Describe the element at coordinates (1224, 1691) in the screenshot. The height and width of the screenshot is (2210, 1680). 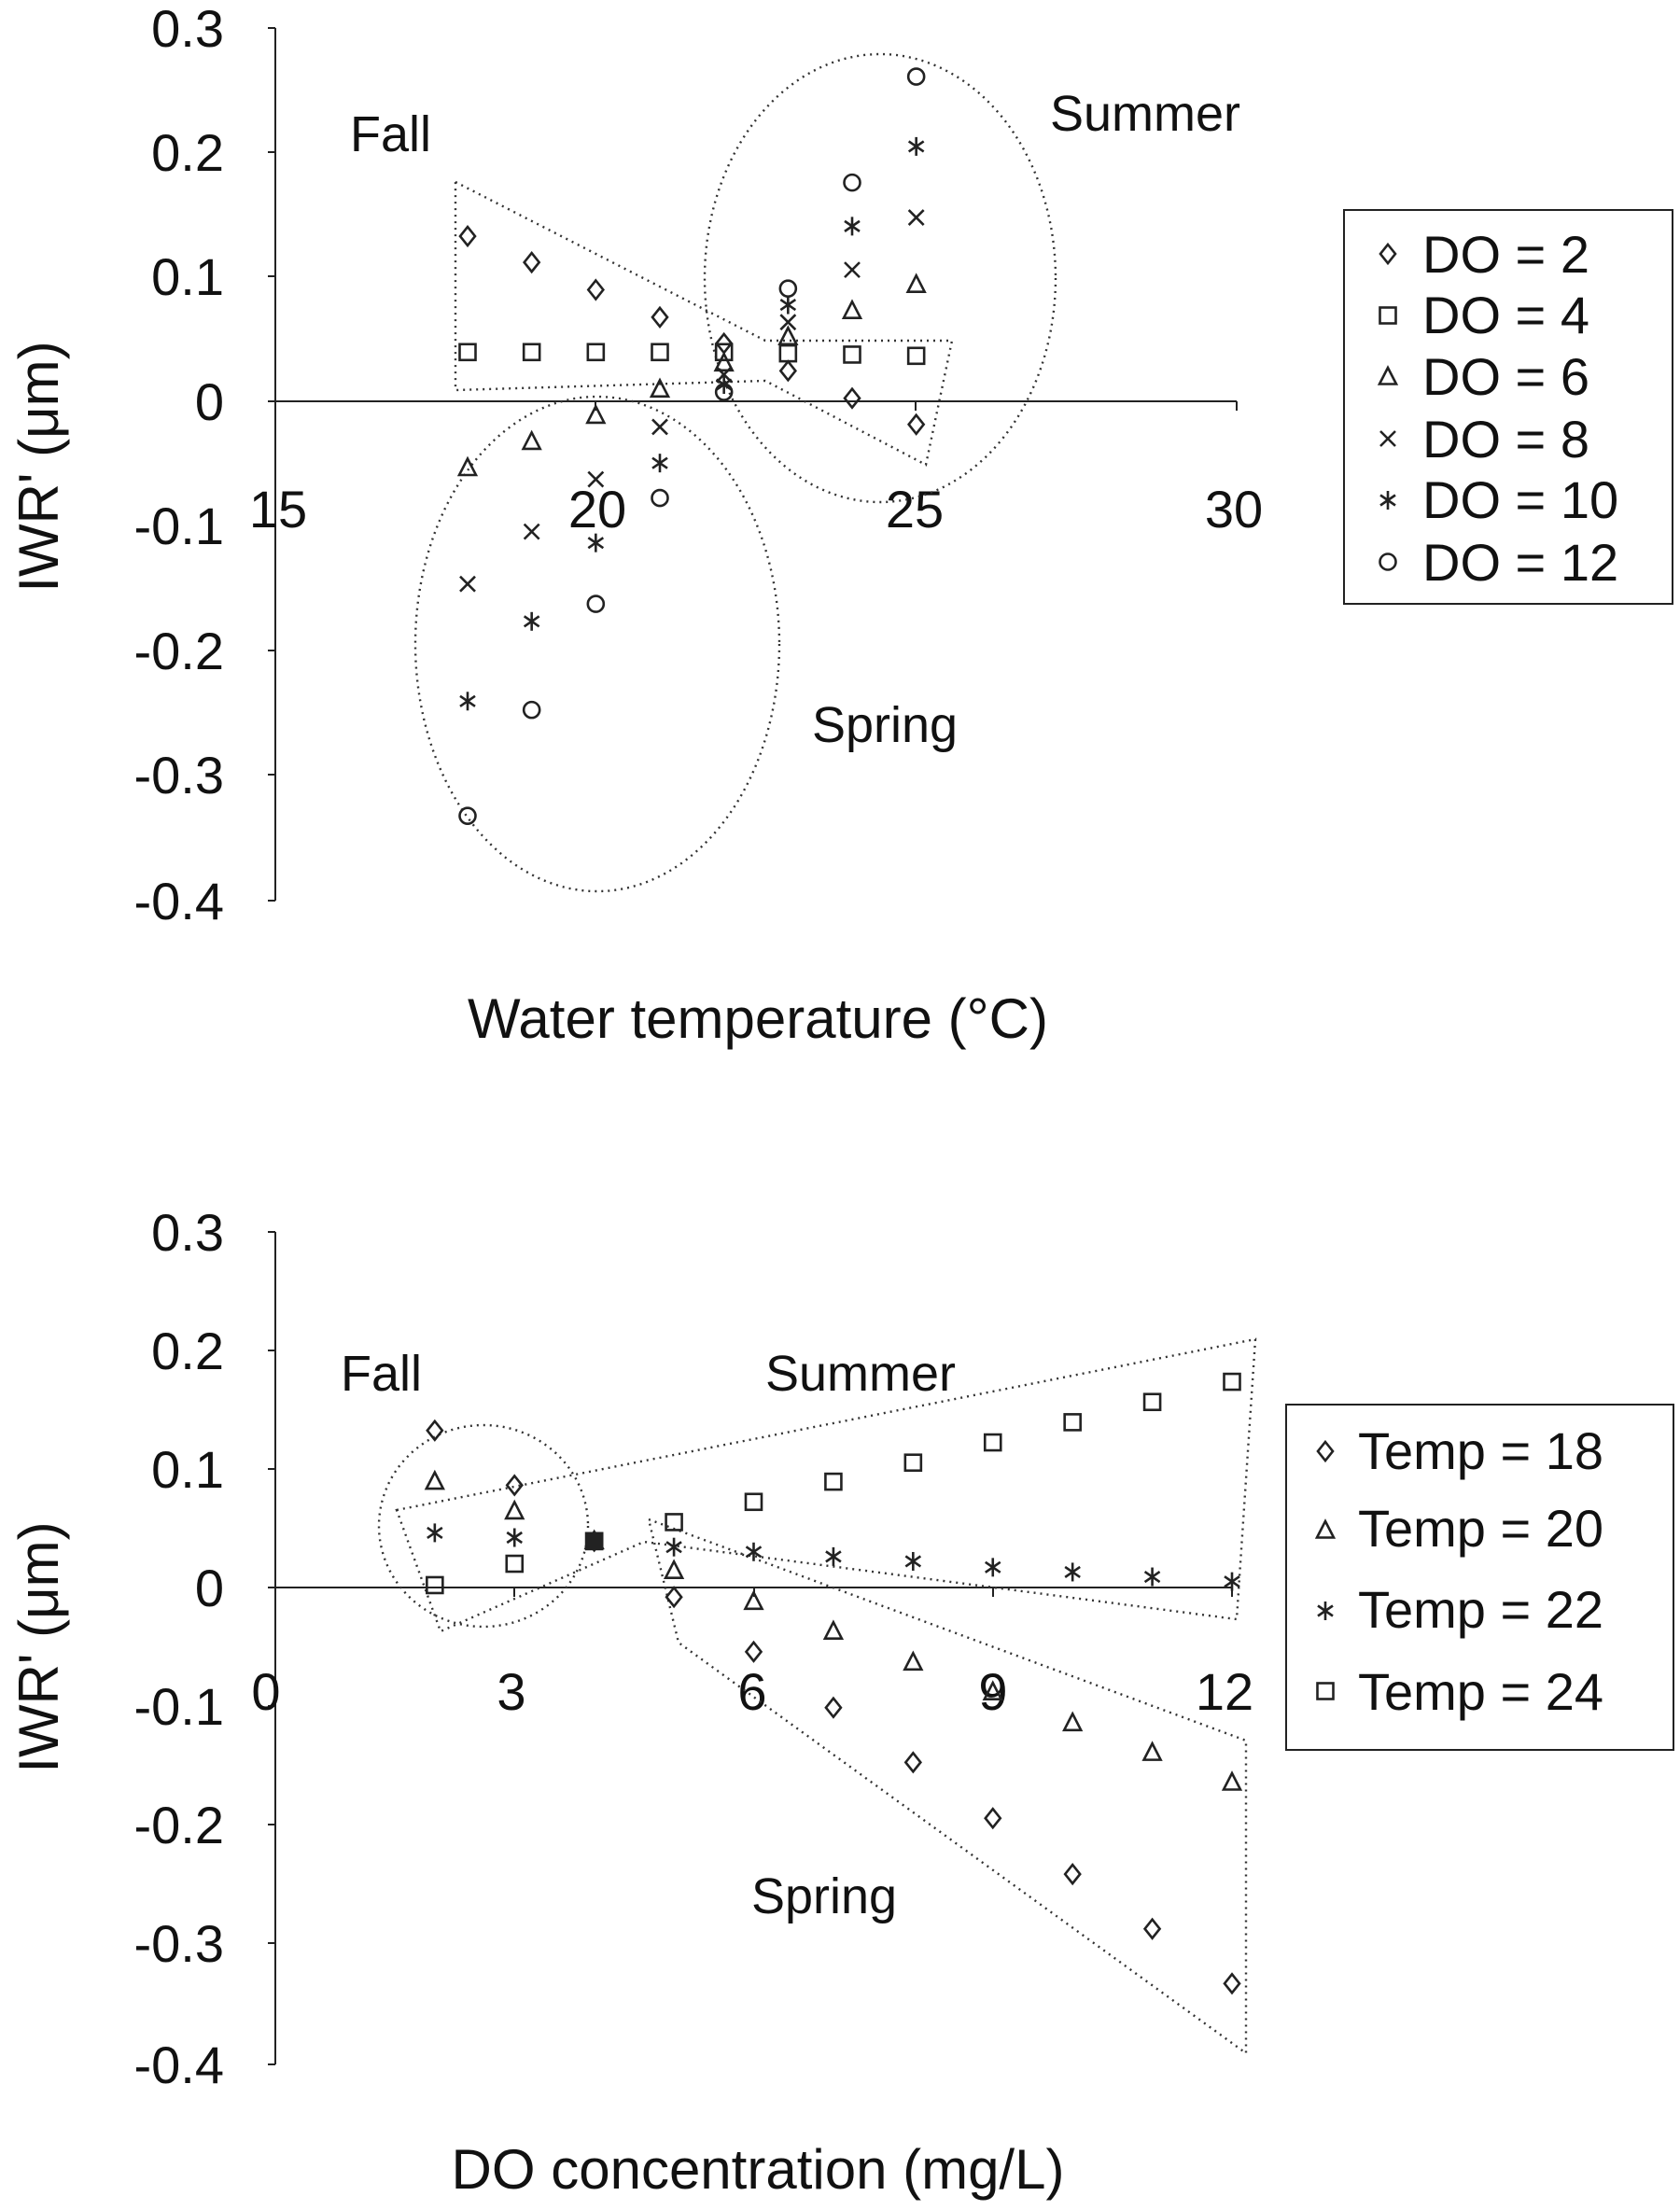
I see `bottom-x-tick-label: 12` at that location.